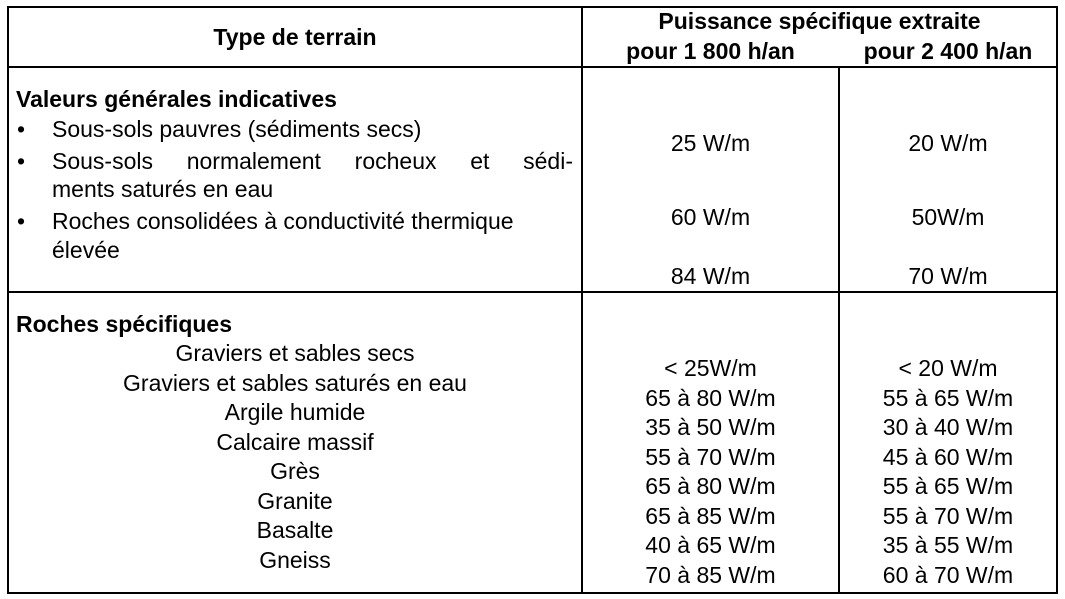 The width and height of the screenshot is (1065, 599). What do you see at coordinates (710, 545) in the screenshot?
I see `rock-value-1800-7: 40 à 65 W/m` at bounding box center [710, 545].